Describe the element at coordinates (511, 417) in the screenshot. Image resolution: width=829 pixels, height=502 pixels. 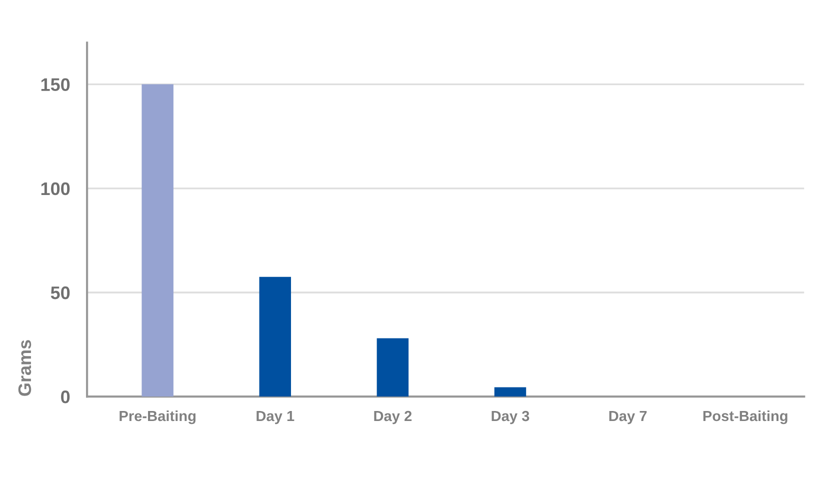
I see `x-tick-label: Day 3` at that location.